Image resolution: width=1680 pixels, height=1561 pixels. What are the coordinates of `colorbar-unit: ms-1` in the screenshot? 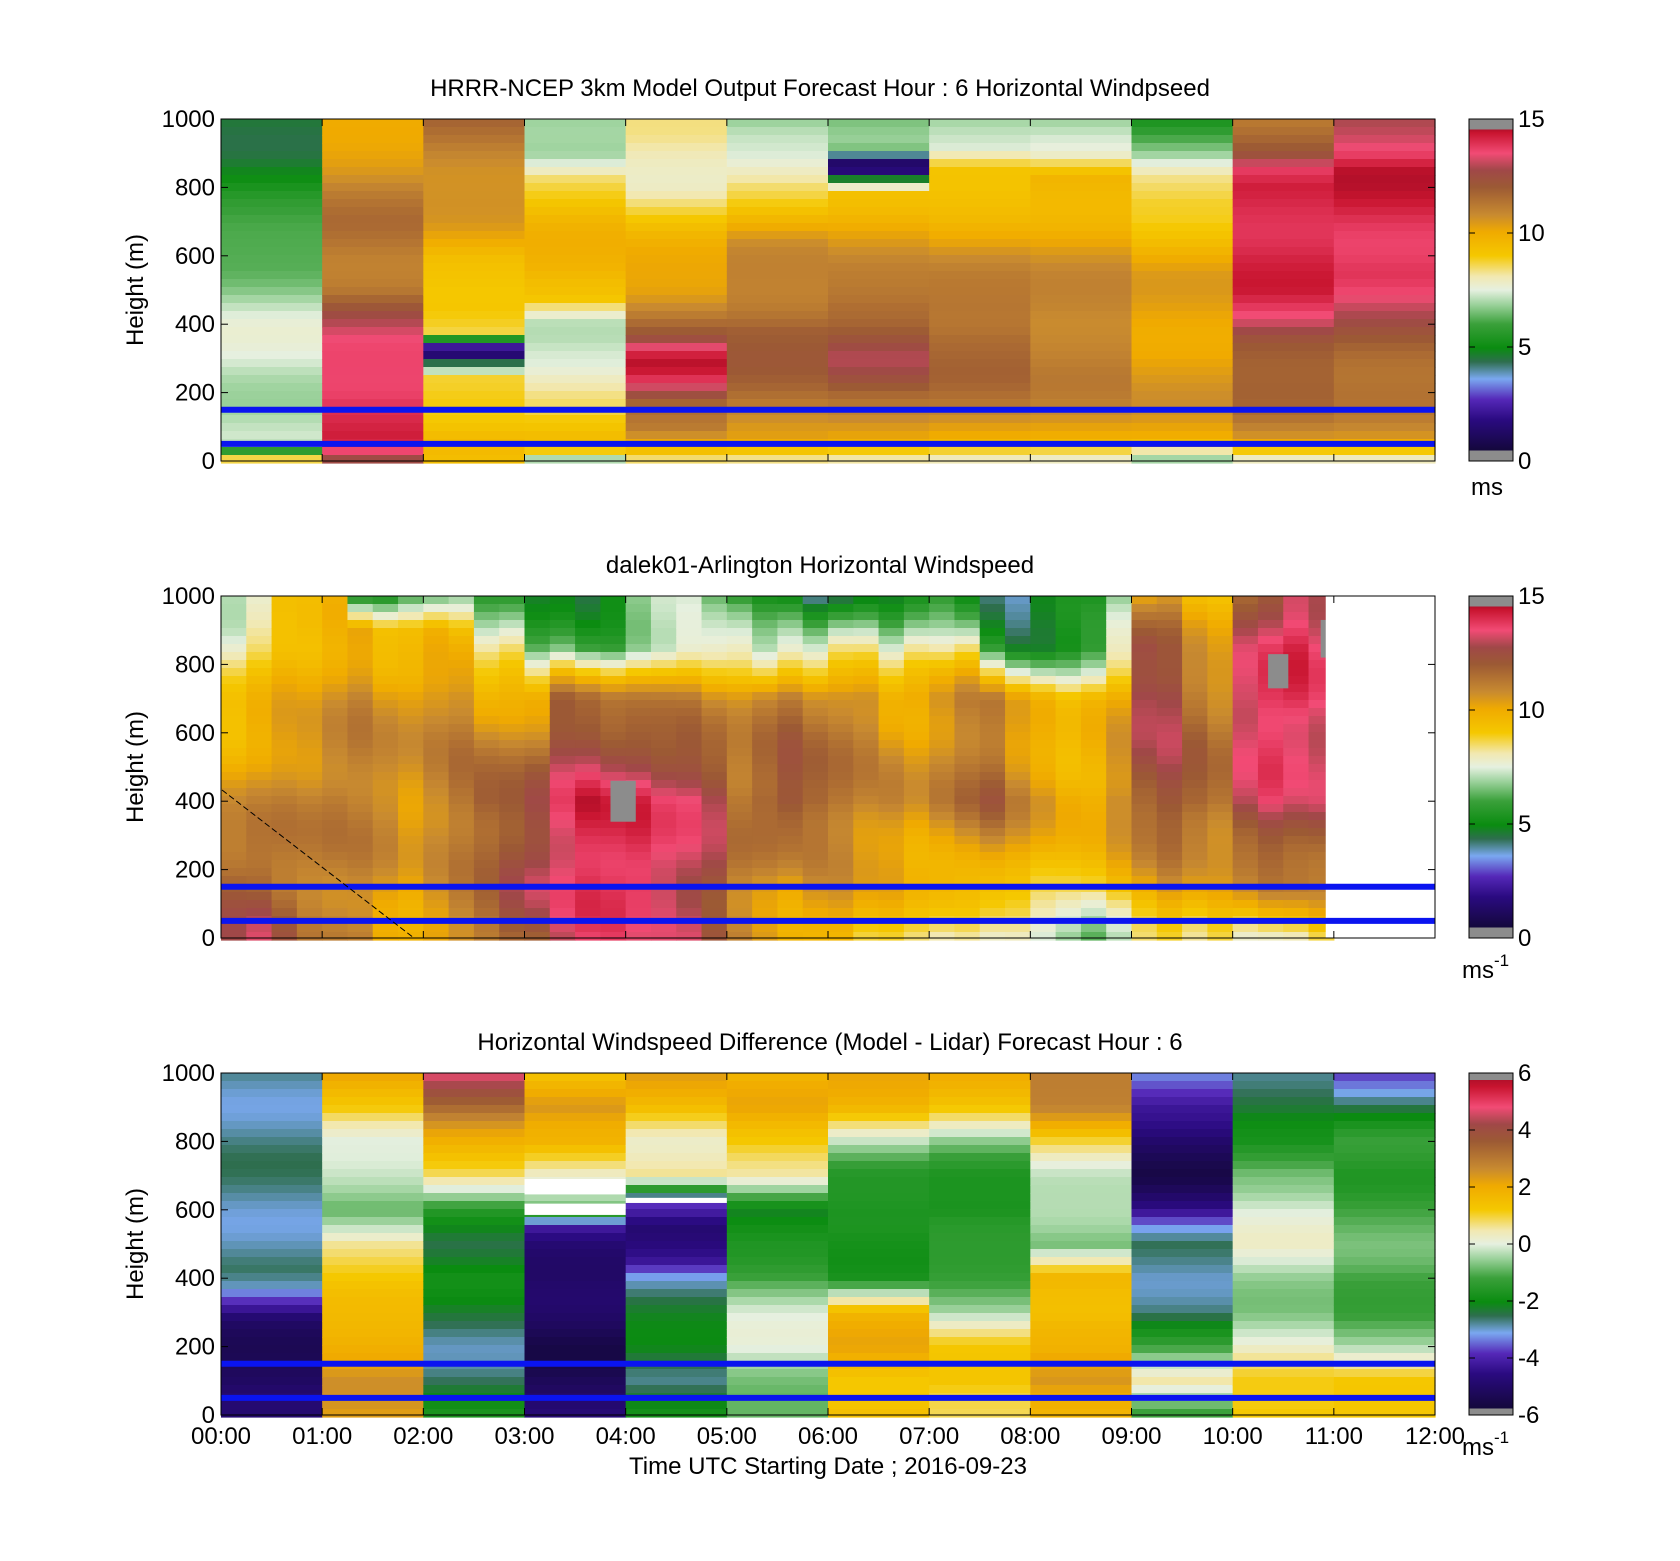 It's located at (1485, 967).